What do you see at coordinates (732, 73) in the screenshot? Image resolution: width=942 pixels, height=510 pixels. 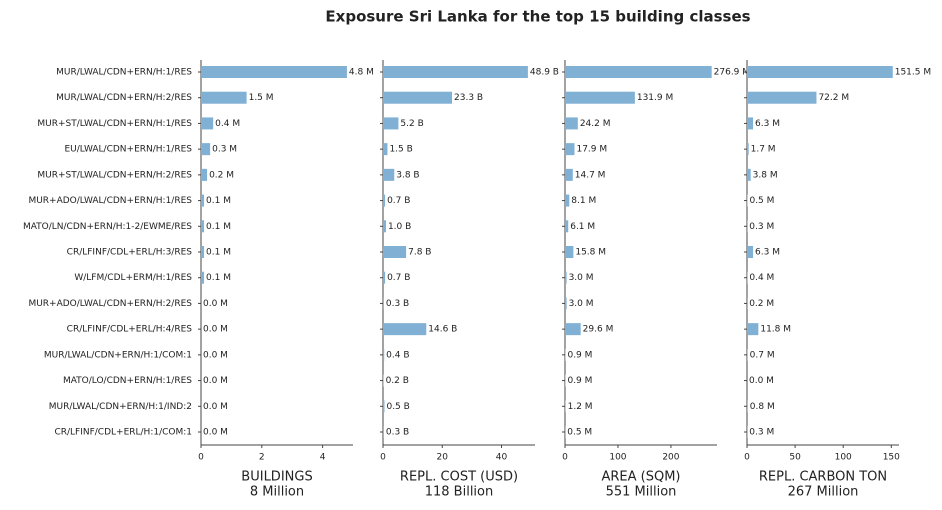 I see `value-label: 276.9 M` at bounding box center [732, 73].